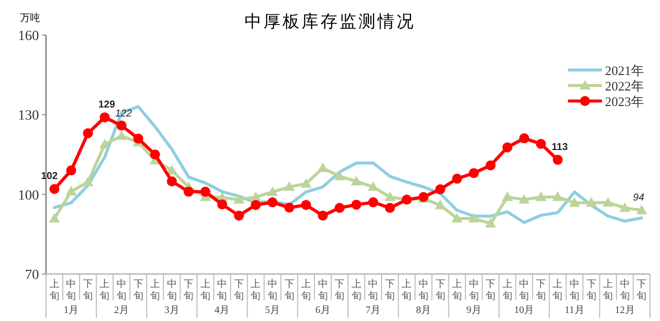 This screenshot has height=321, width=660. Describe the element at coordinates (423, 310) in the screenshot. I see `text: 8月` at that location.